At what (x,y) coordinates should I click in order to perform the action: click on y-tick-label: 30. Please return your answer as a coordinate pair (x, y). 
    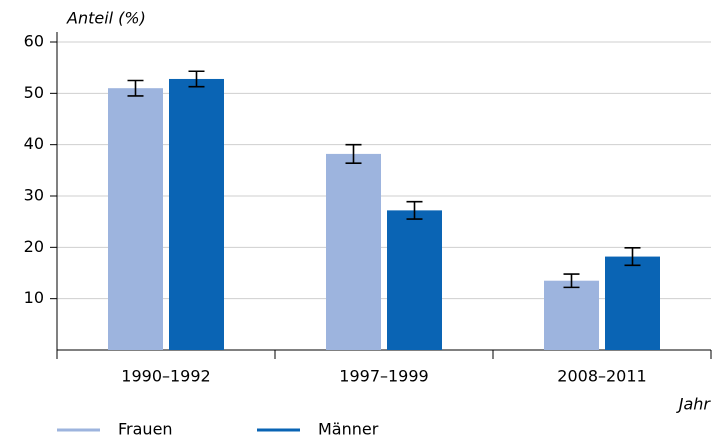
    Looking at the image, I should click on (34, 195).